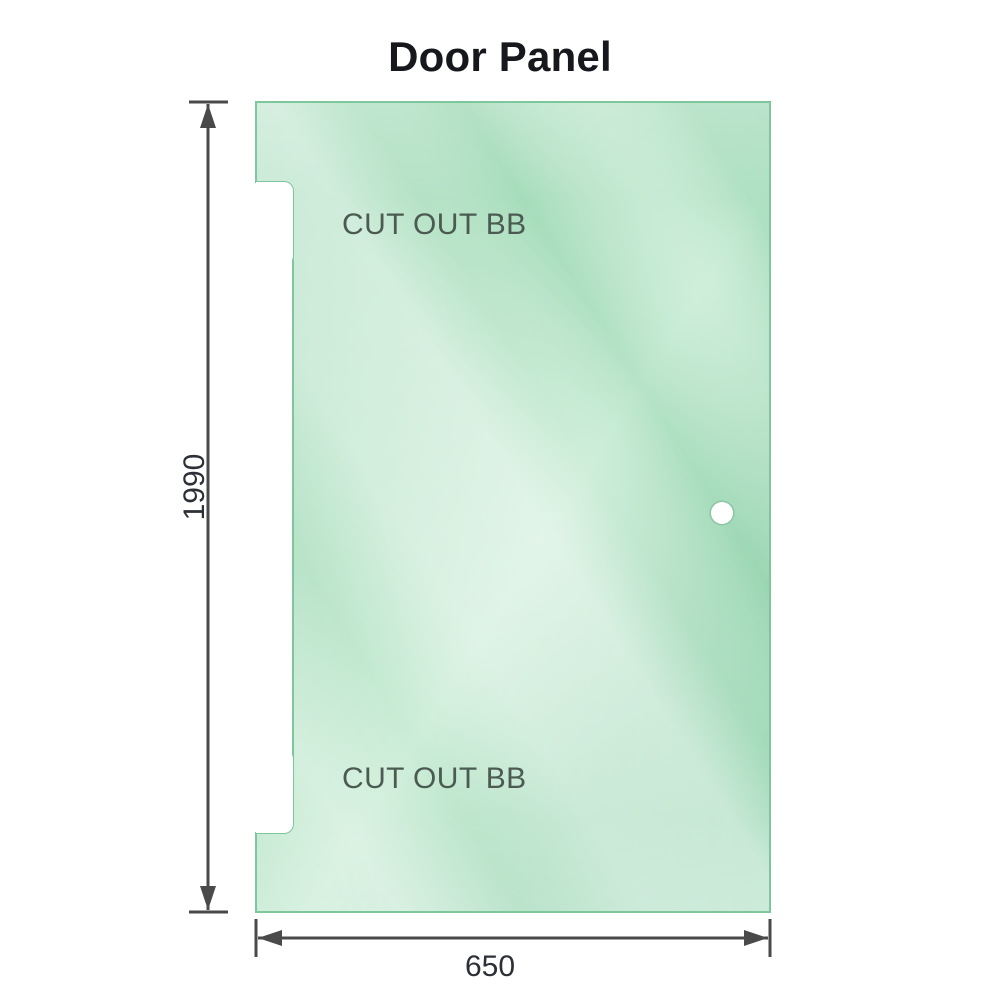 This screenshot has width=1000, height=1000. I want to click on handle-hole, so click(722, 513).